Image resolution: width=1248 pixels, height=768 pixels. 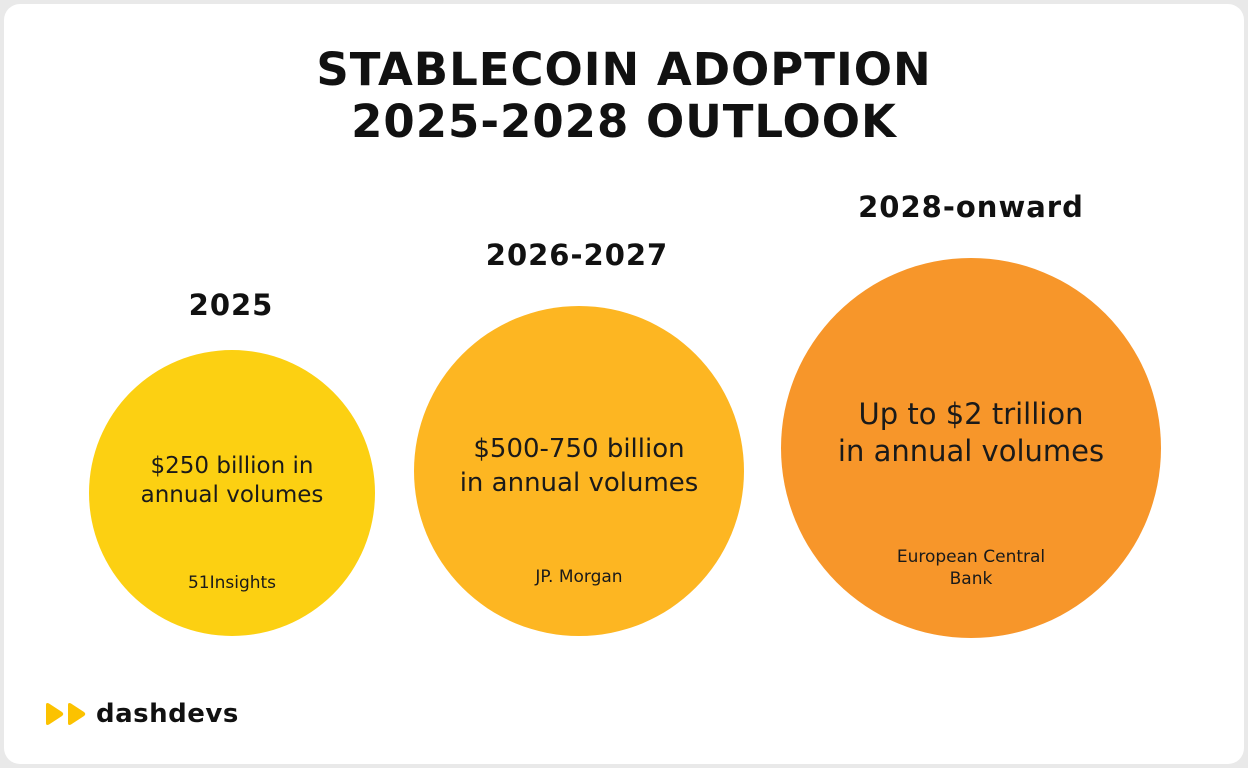 What do you see at coordinates (579, 466) in the screenshot?
I see `period-value-2026-2027: $500-750 billion in annual volumes` at bounding box center [579, 466].